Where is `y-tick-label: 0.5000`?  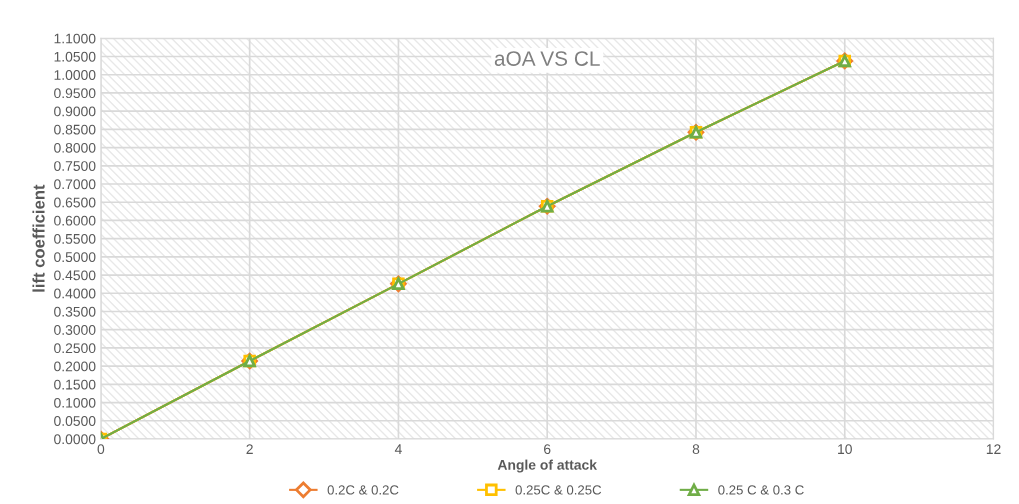
y-tick-label: 0.5000 is located at coordinates (75, 257).